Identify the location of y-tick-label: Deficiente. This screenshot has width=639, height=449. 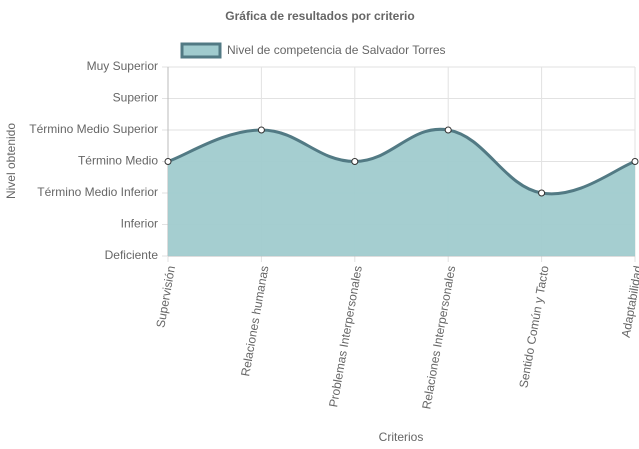
(132, 255).